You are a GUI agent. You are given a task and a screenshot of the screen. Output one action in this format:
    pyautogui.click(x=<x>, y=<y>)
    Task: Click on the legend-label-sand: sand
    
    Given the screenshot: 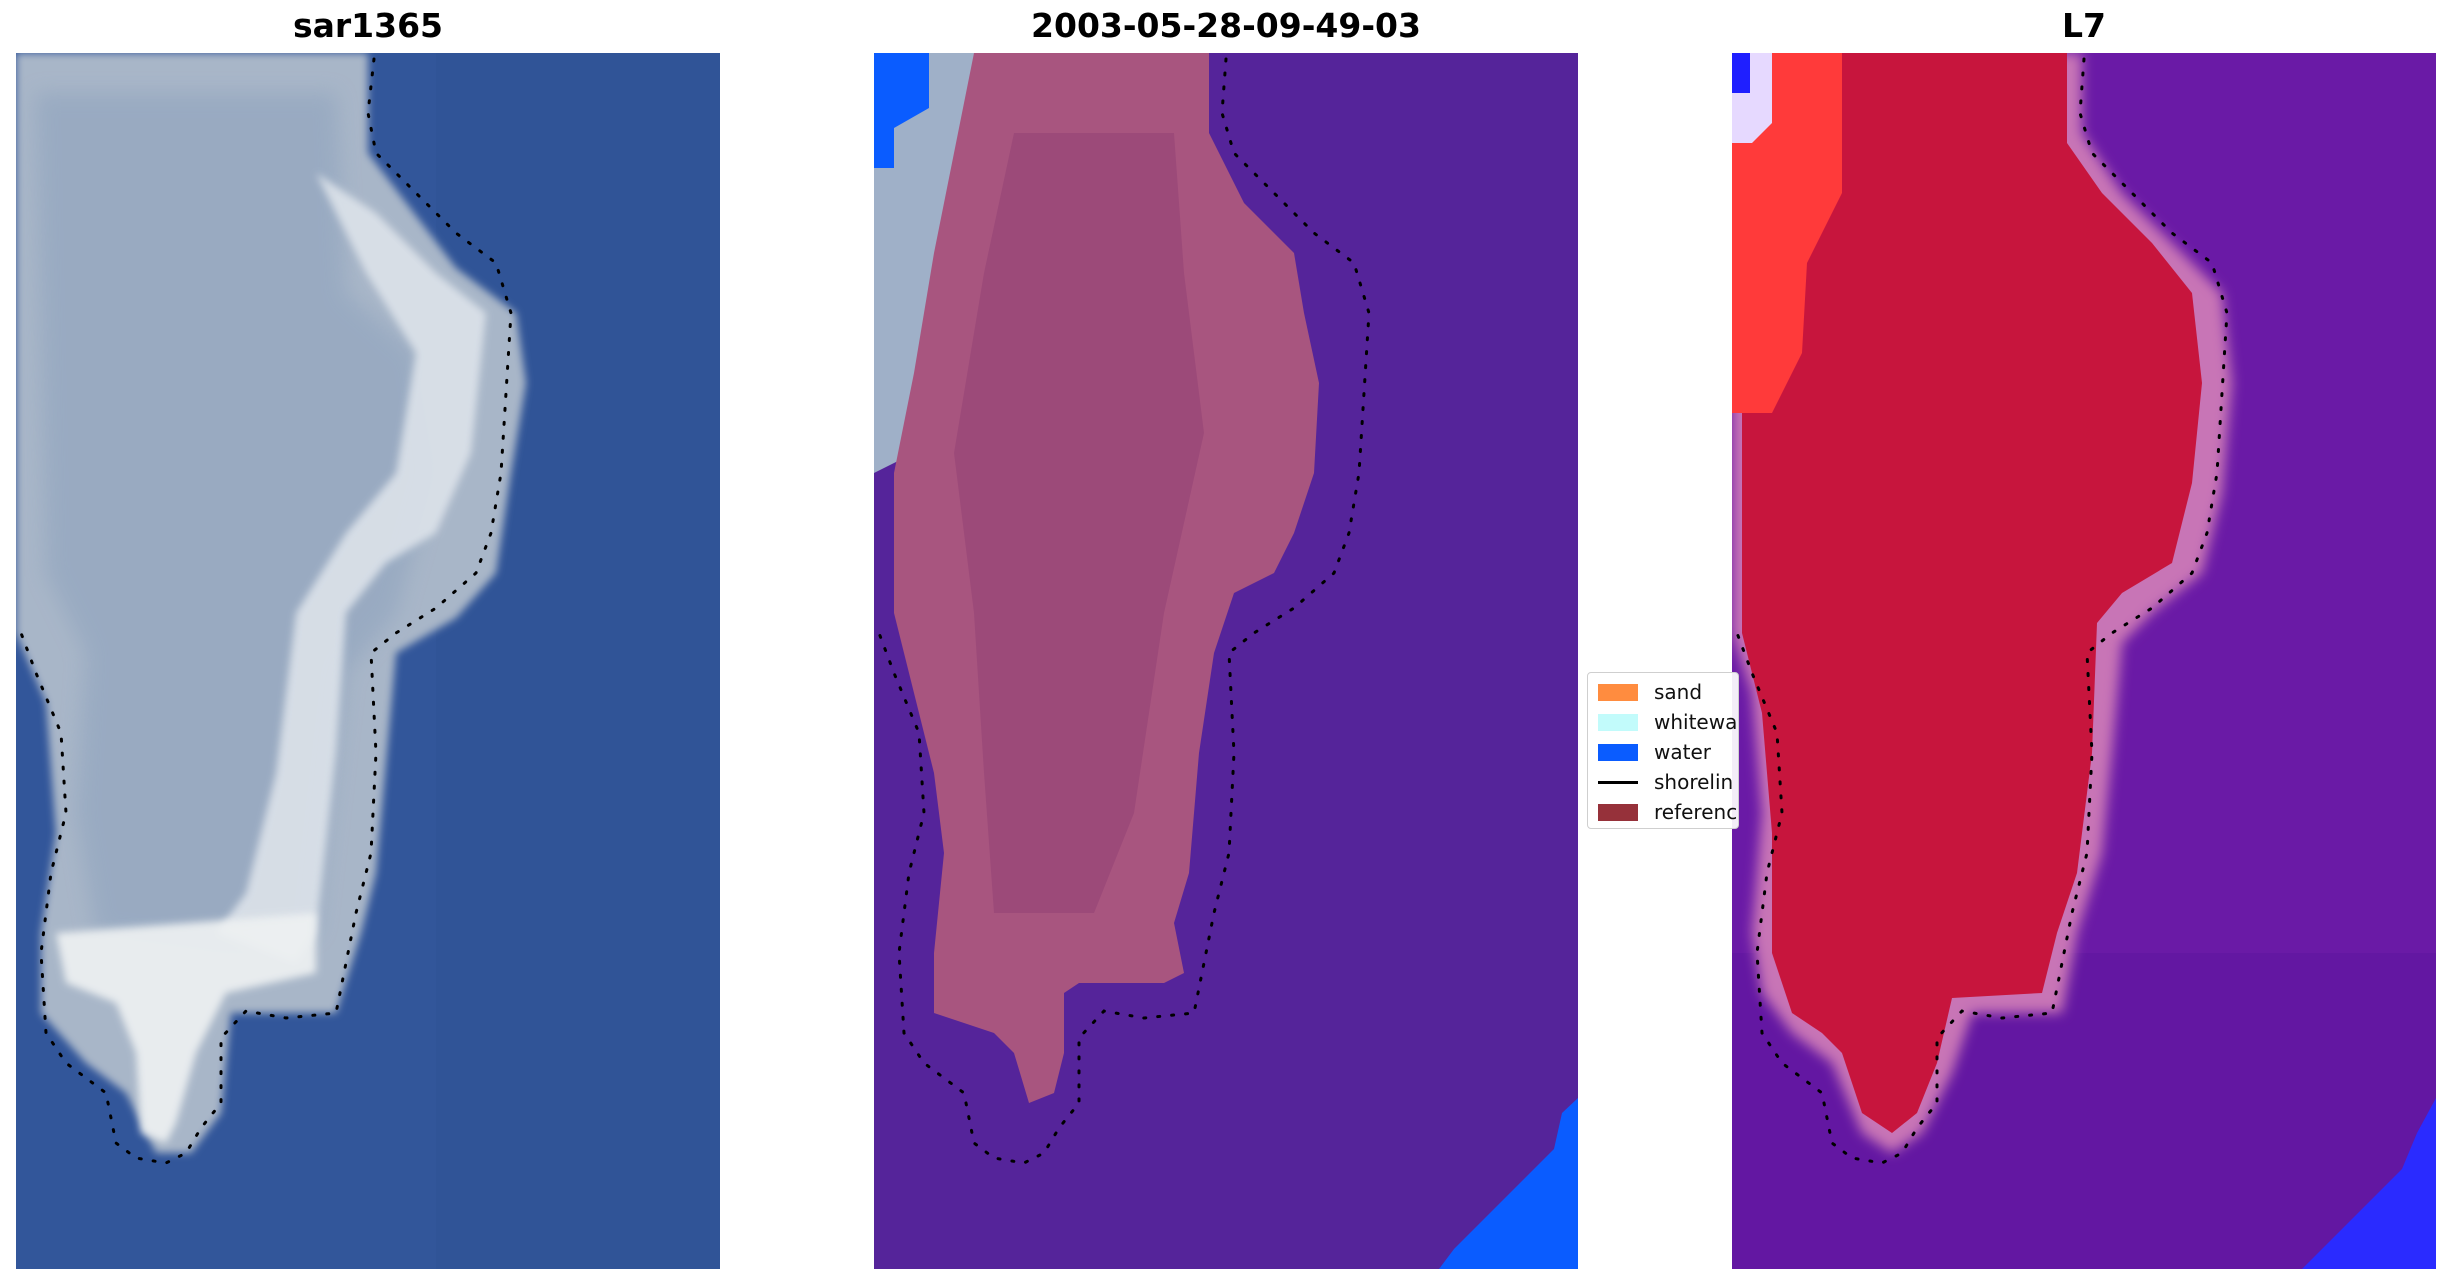 What is the action you would take?
    pyautogui.click(x=1678, y=692)
    